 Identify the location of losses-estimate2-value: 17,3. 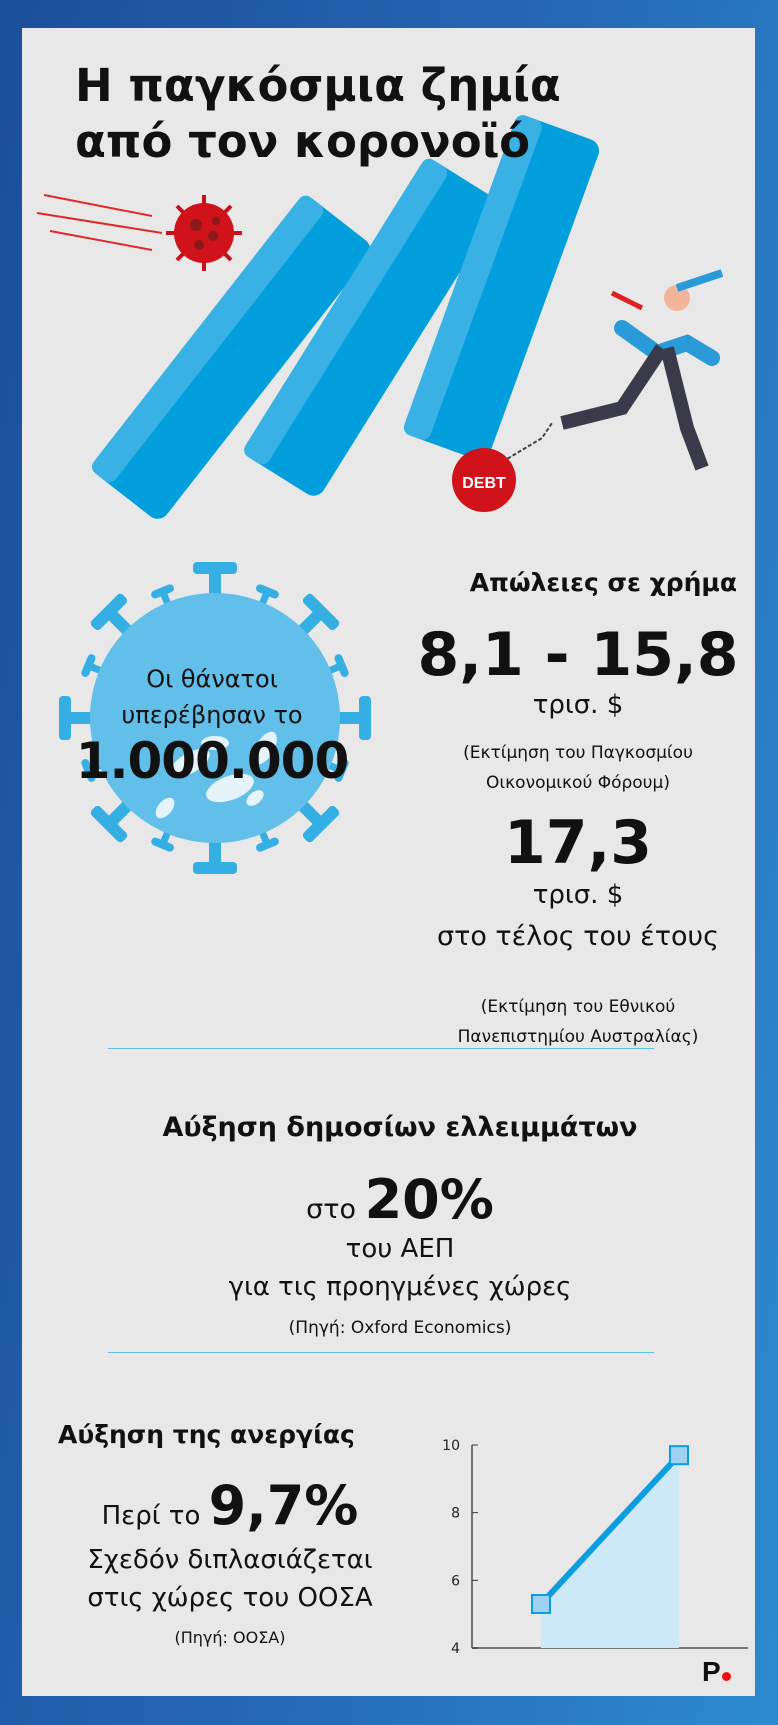
(578, 843).